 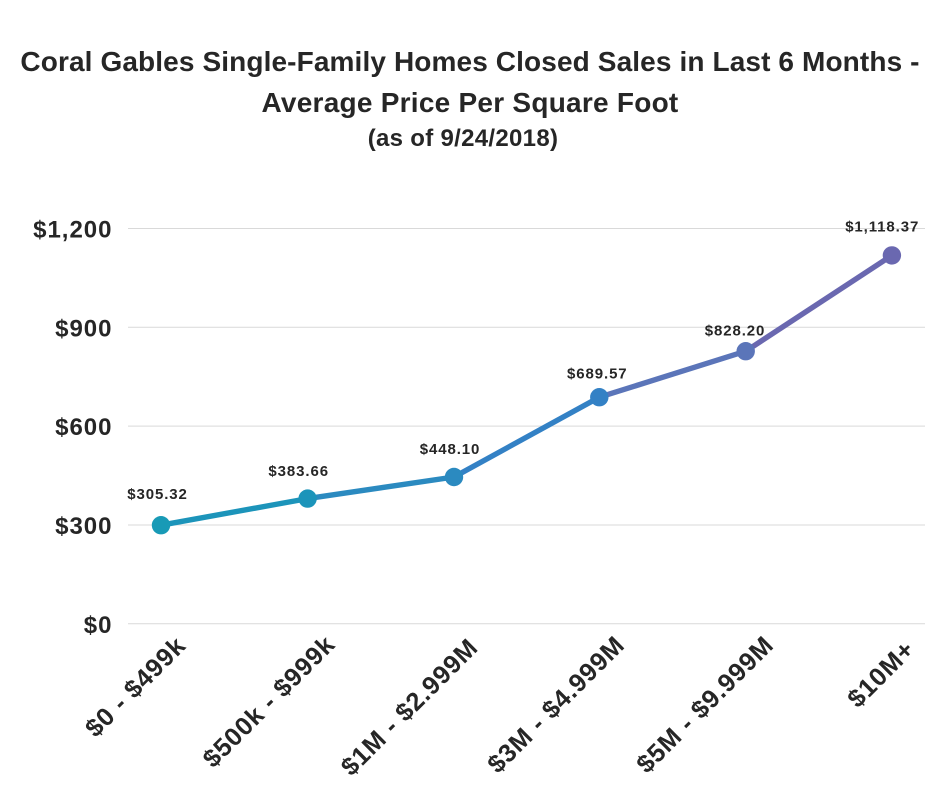 What do you see at coordinates (157, 494) in the screenshot?
I see `svg-text: $305.32` at bounding box center [157, 494].